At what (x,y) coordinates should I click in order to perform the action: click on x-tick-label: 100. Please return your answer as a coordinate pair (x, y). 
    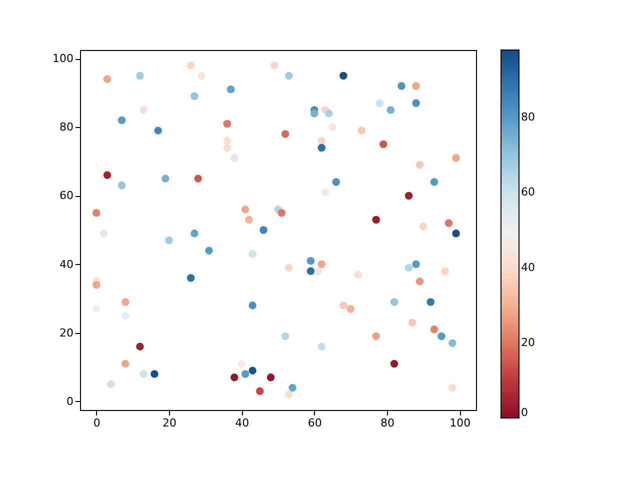
    Looking at the image, I should click on (460, 423).